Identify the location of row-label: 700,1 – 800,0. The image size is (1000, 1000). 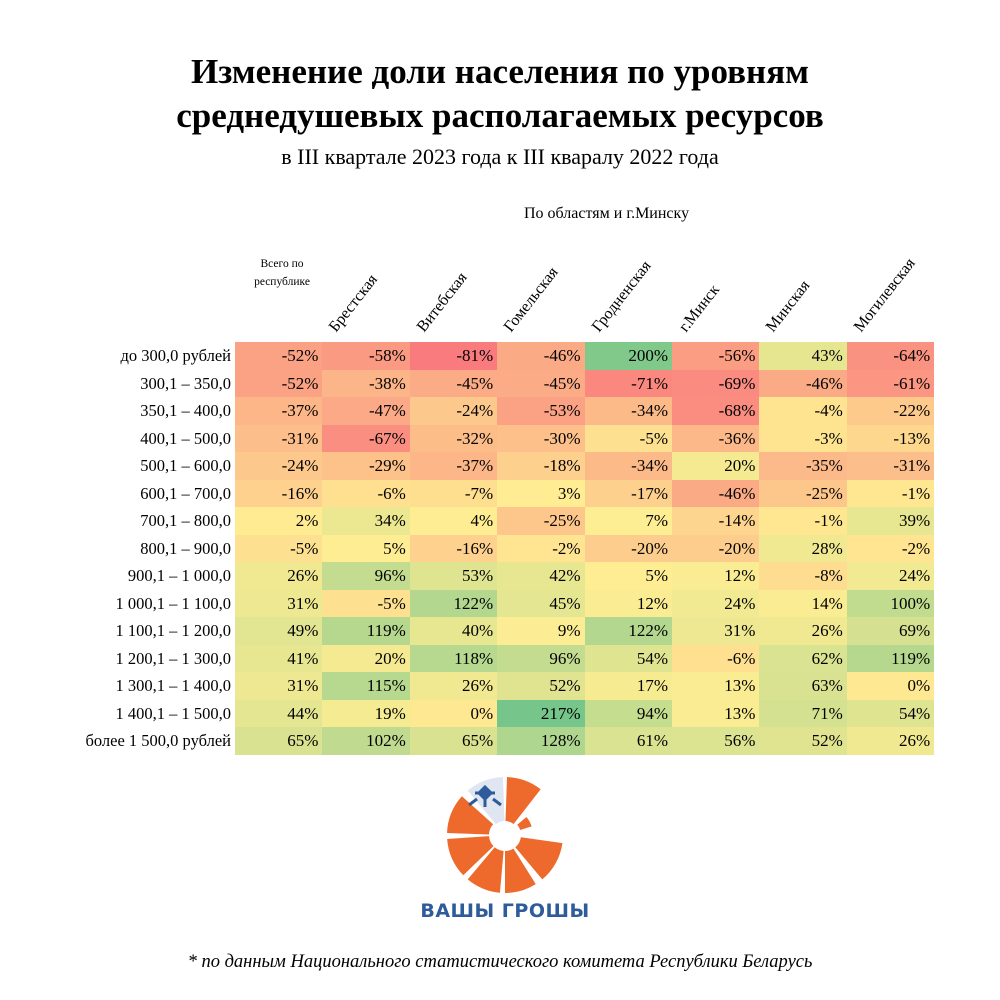
(185, 520).